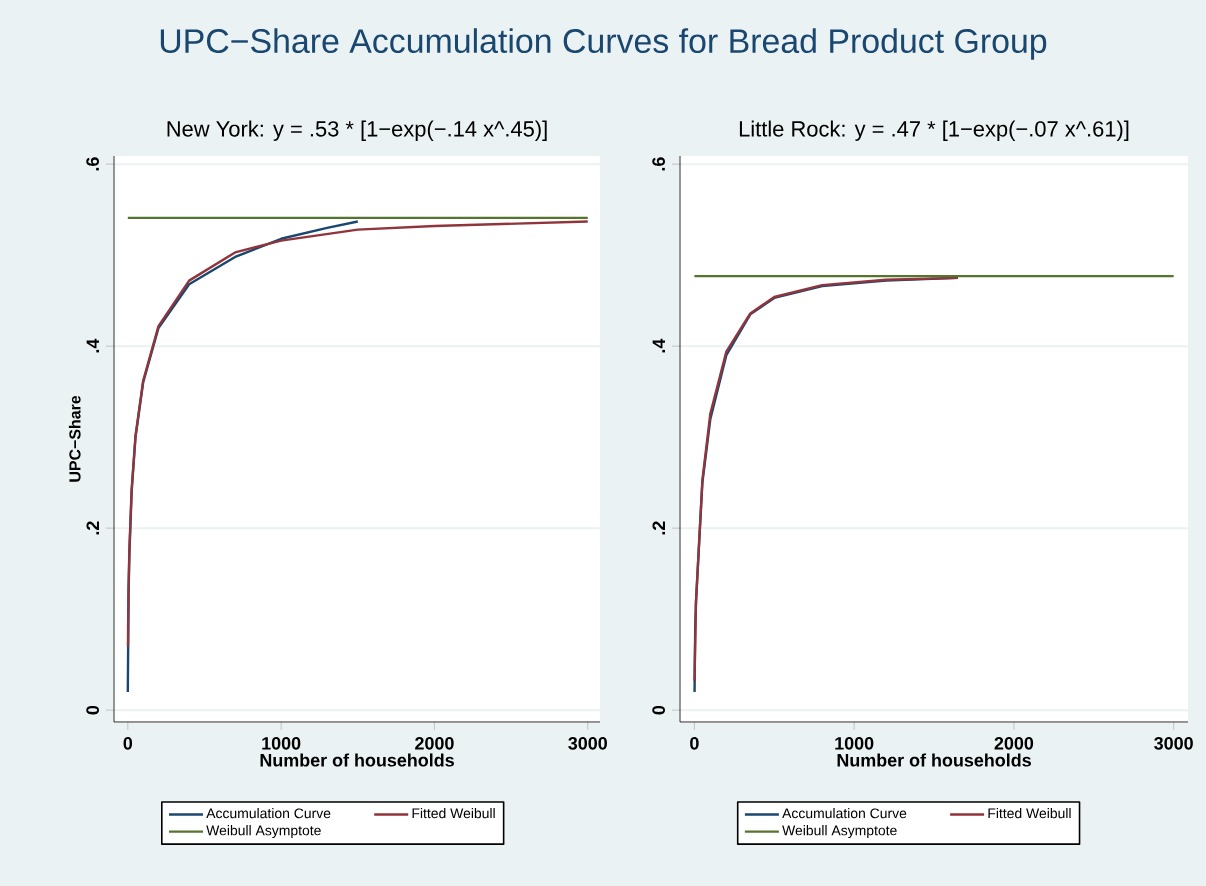  I want to click on chart-subtitle: New York: y = .53 * [1−exp(−.14 x^.45)], so click(357, 130).